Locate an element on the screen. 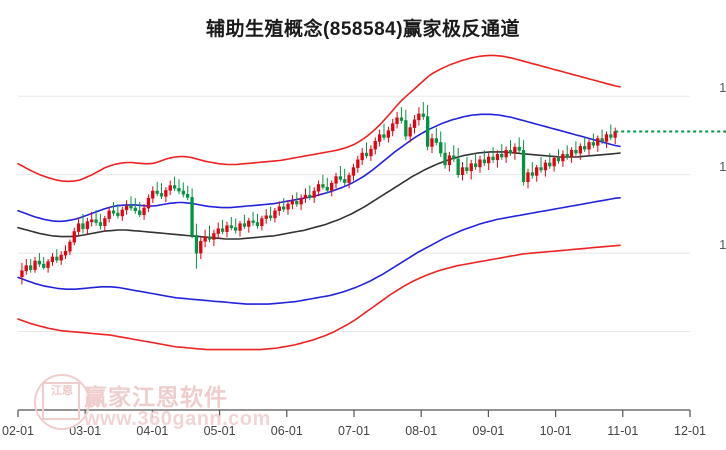  x-tick-label: 05-01 is located at coordinates (219, 431).